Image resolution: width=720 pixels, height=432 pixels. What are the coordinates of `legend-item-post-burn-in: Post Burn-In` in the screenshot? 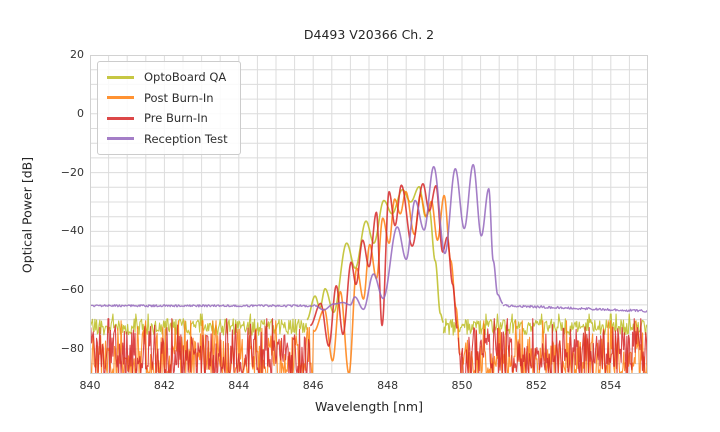 It's located at (167, 98).